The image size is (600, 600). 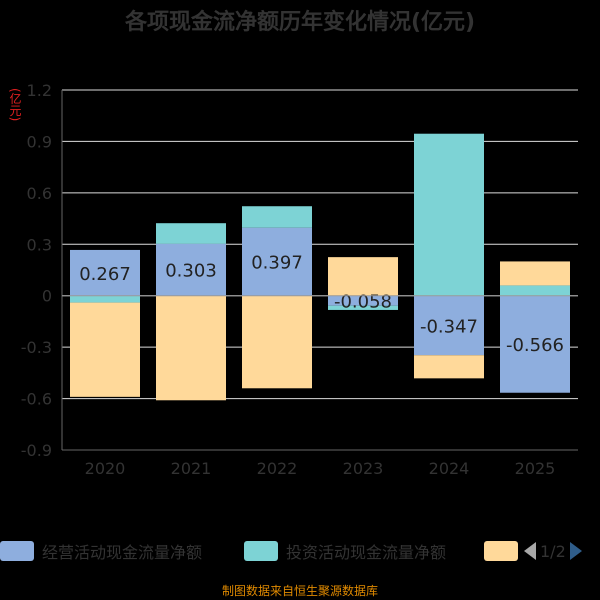 I want to click on x-tick-label: 2025, so click(x=535, y=468).